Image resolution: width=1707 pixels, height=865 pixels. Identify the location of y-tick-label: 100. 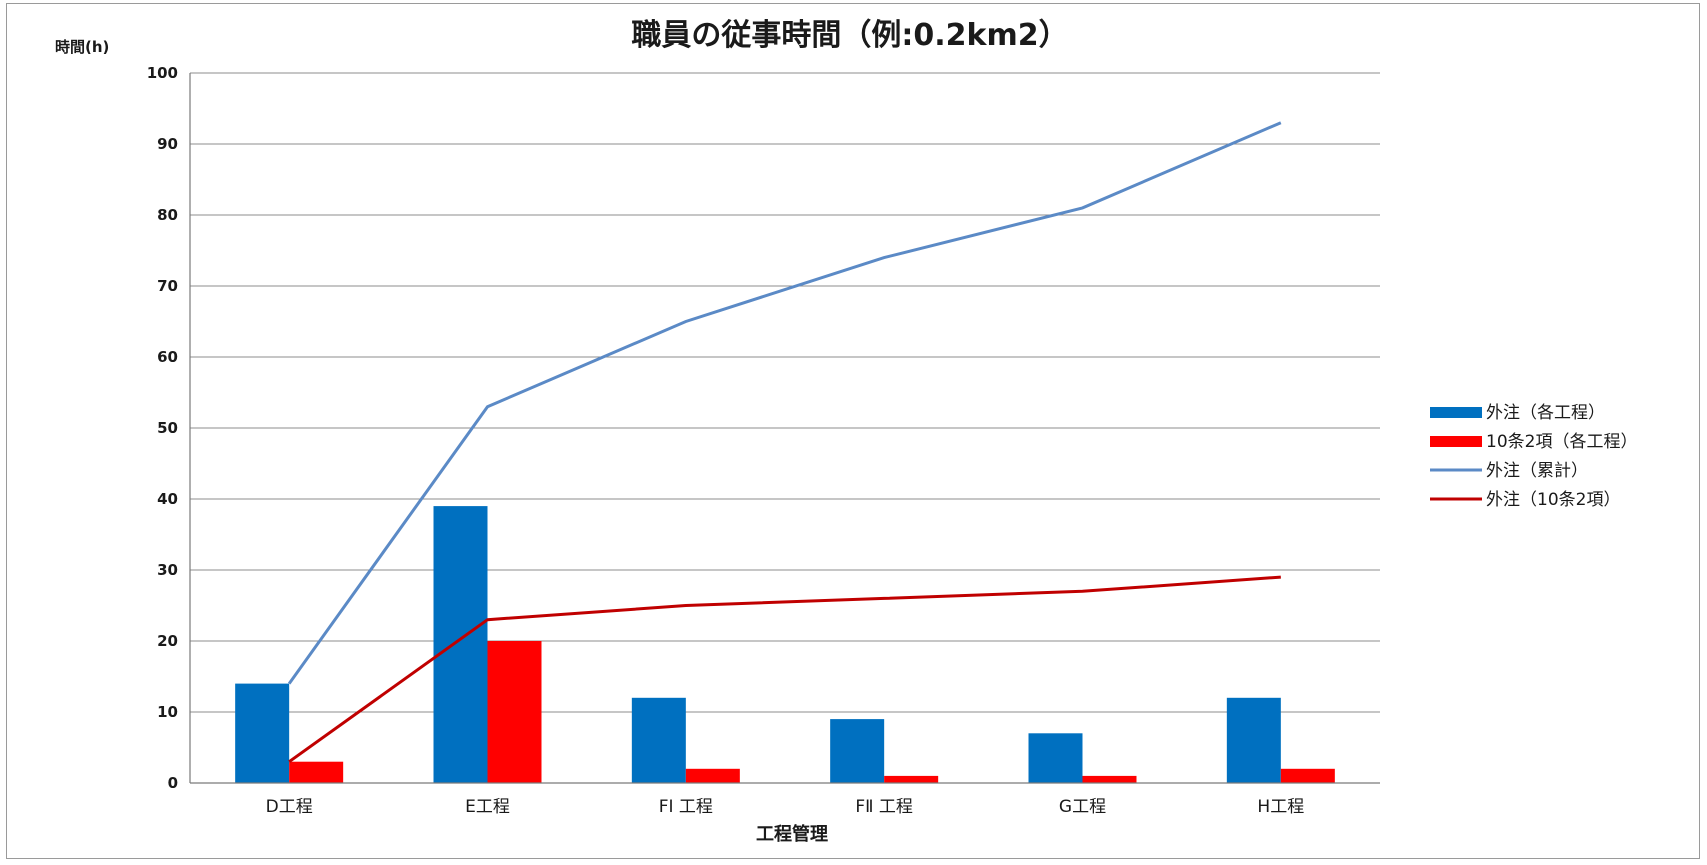
(162, 73).